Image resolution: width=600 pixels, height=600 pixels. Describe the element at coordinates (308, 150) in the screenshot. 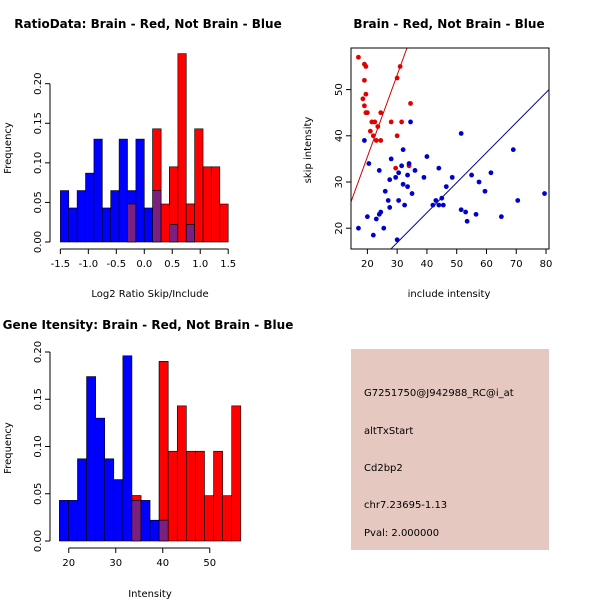

I see `scatter-ylabel: skip intensity` at that location.